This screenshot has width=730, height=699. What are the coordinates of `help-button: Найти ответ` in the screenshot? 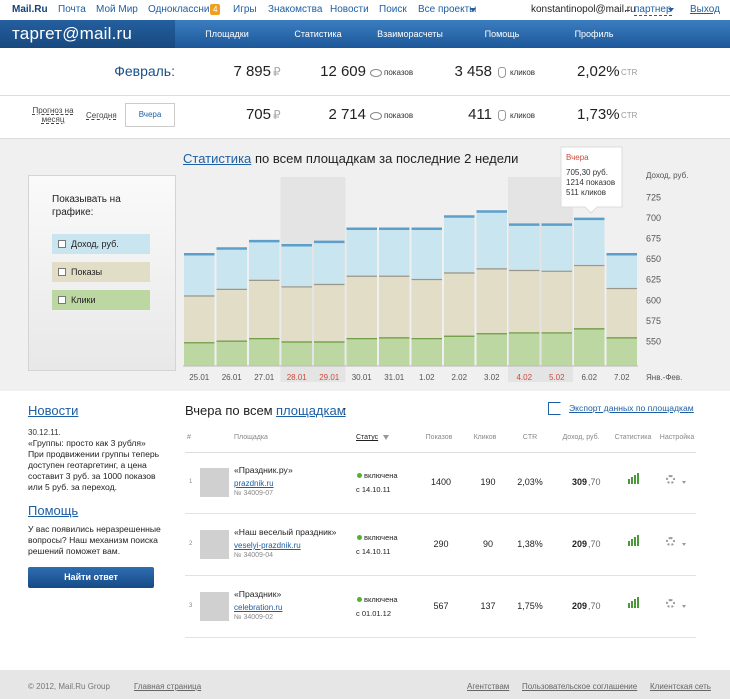 It's located at (91, 577).